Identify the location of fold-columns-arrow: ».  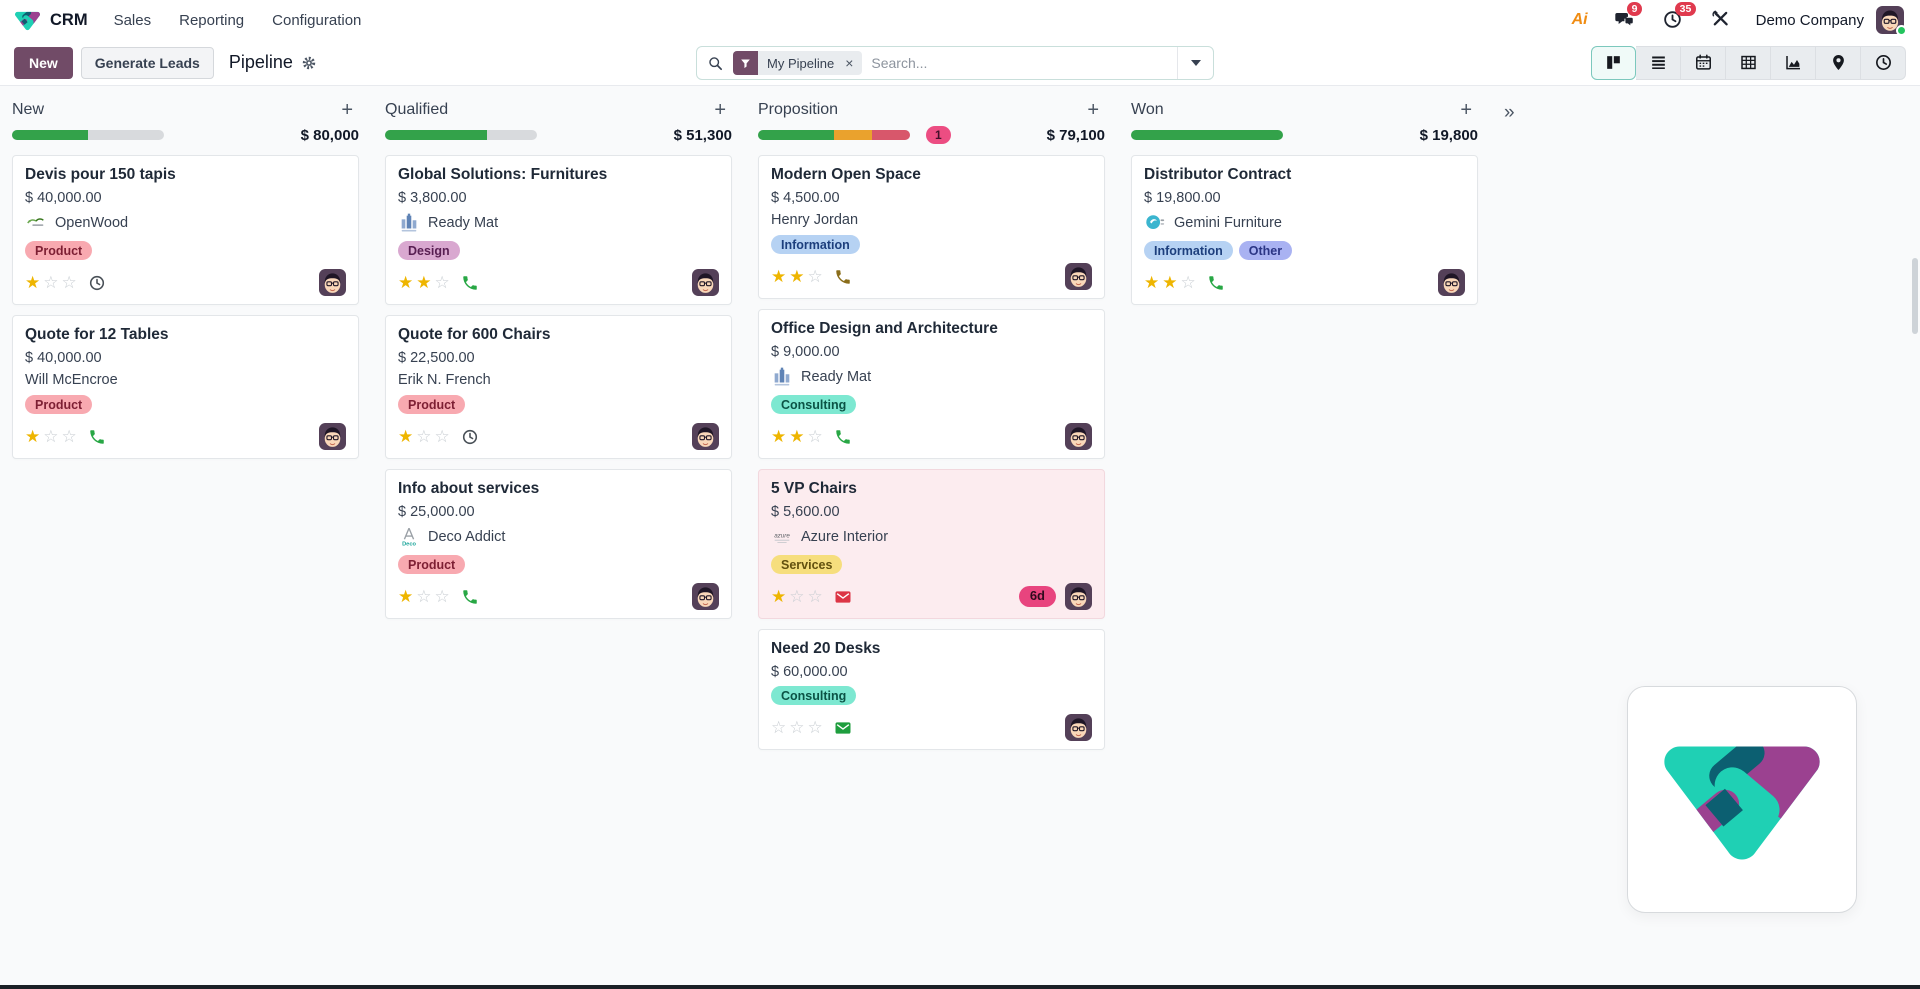
(1509, 112).